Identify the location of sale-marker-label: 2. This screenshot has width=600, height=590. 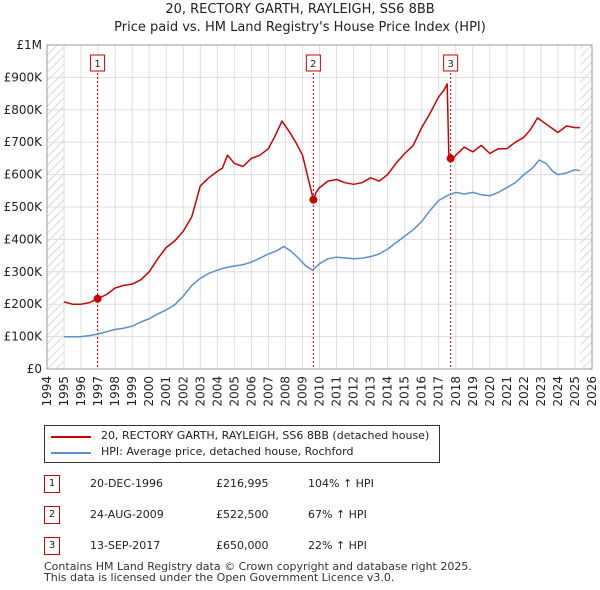
(313, 64).